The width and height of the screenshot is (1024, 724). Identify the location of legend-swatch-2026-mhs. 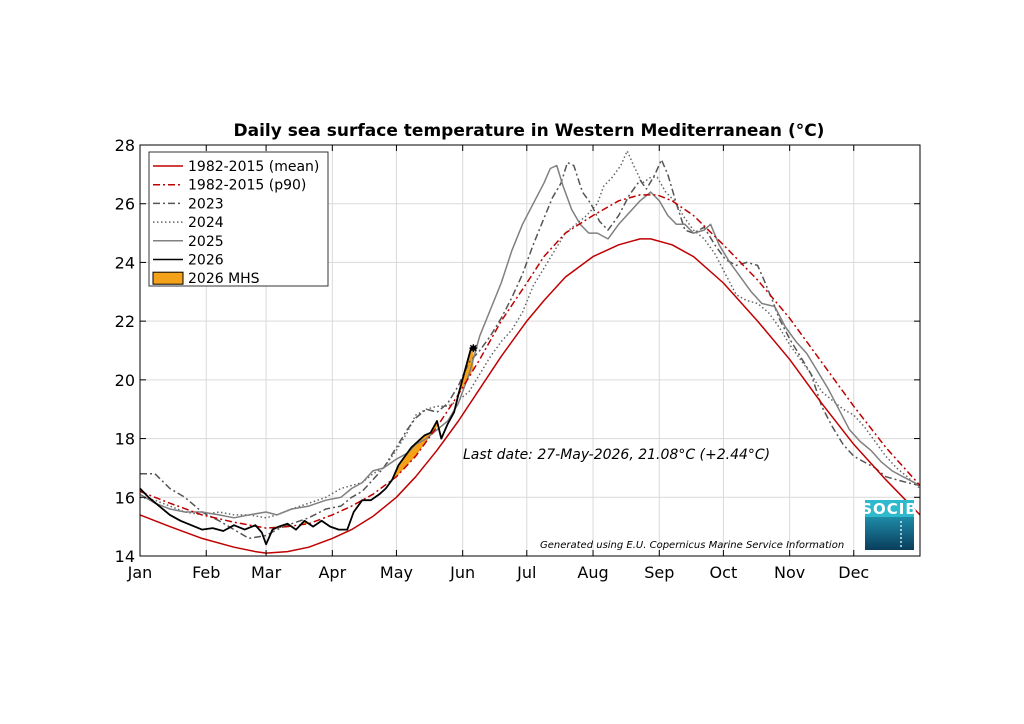
(168, 278).